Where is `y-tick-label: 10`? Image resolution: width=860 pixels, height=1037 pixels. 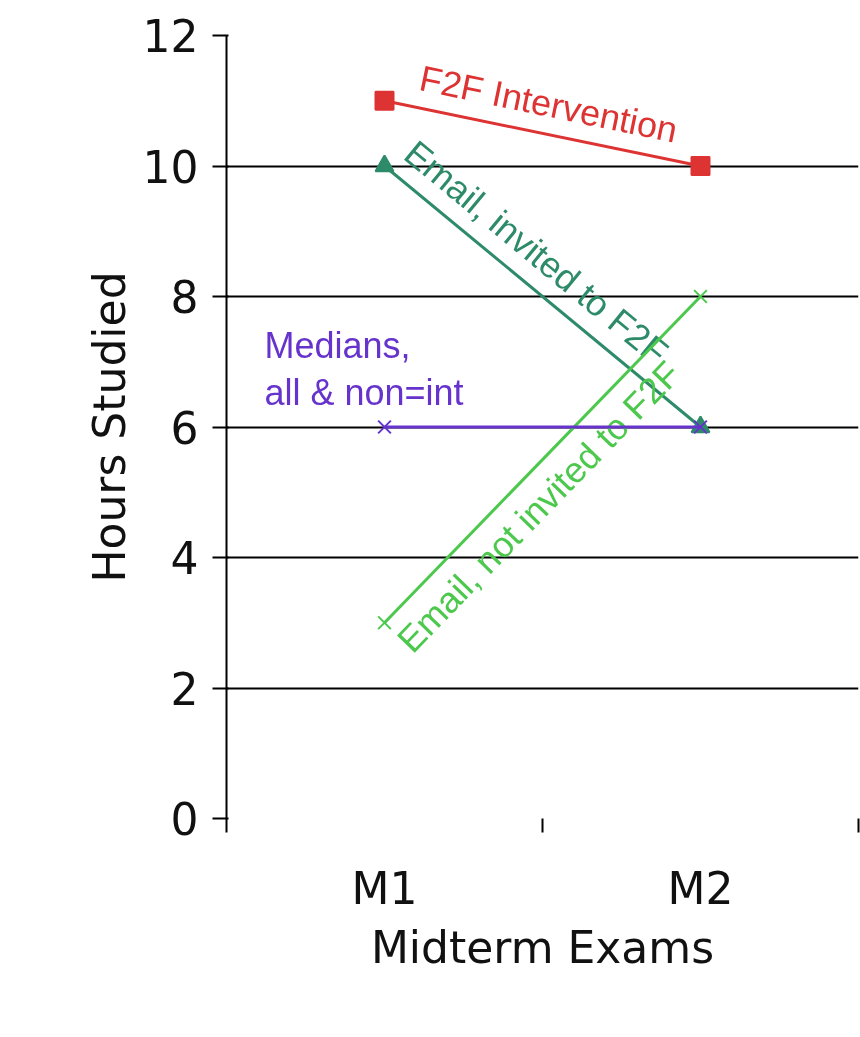
y-tick-label: 10 is located at coordinates (170, 167).